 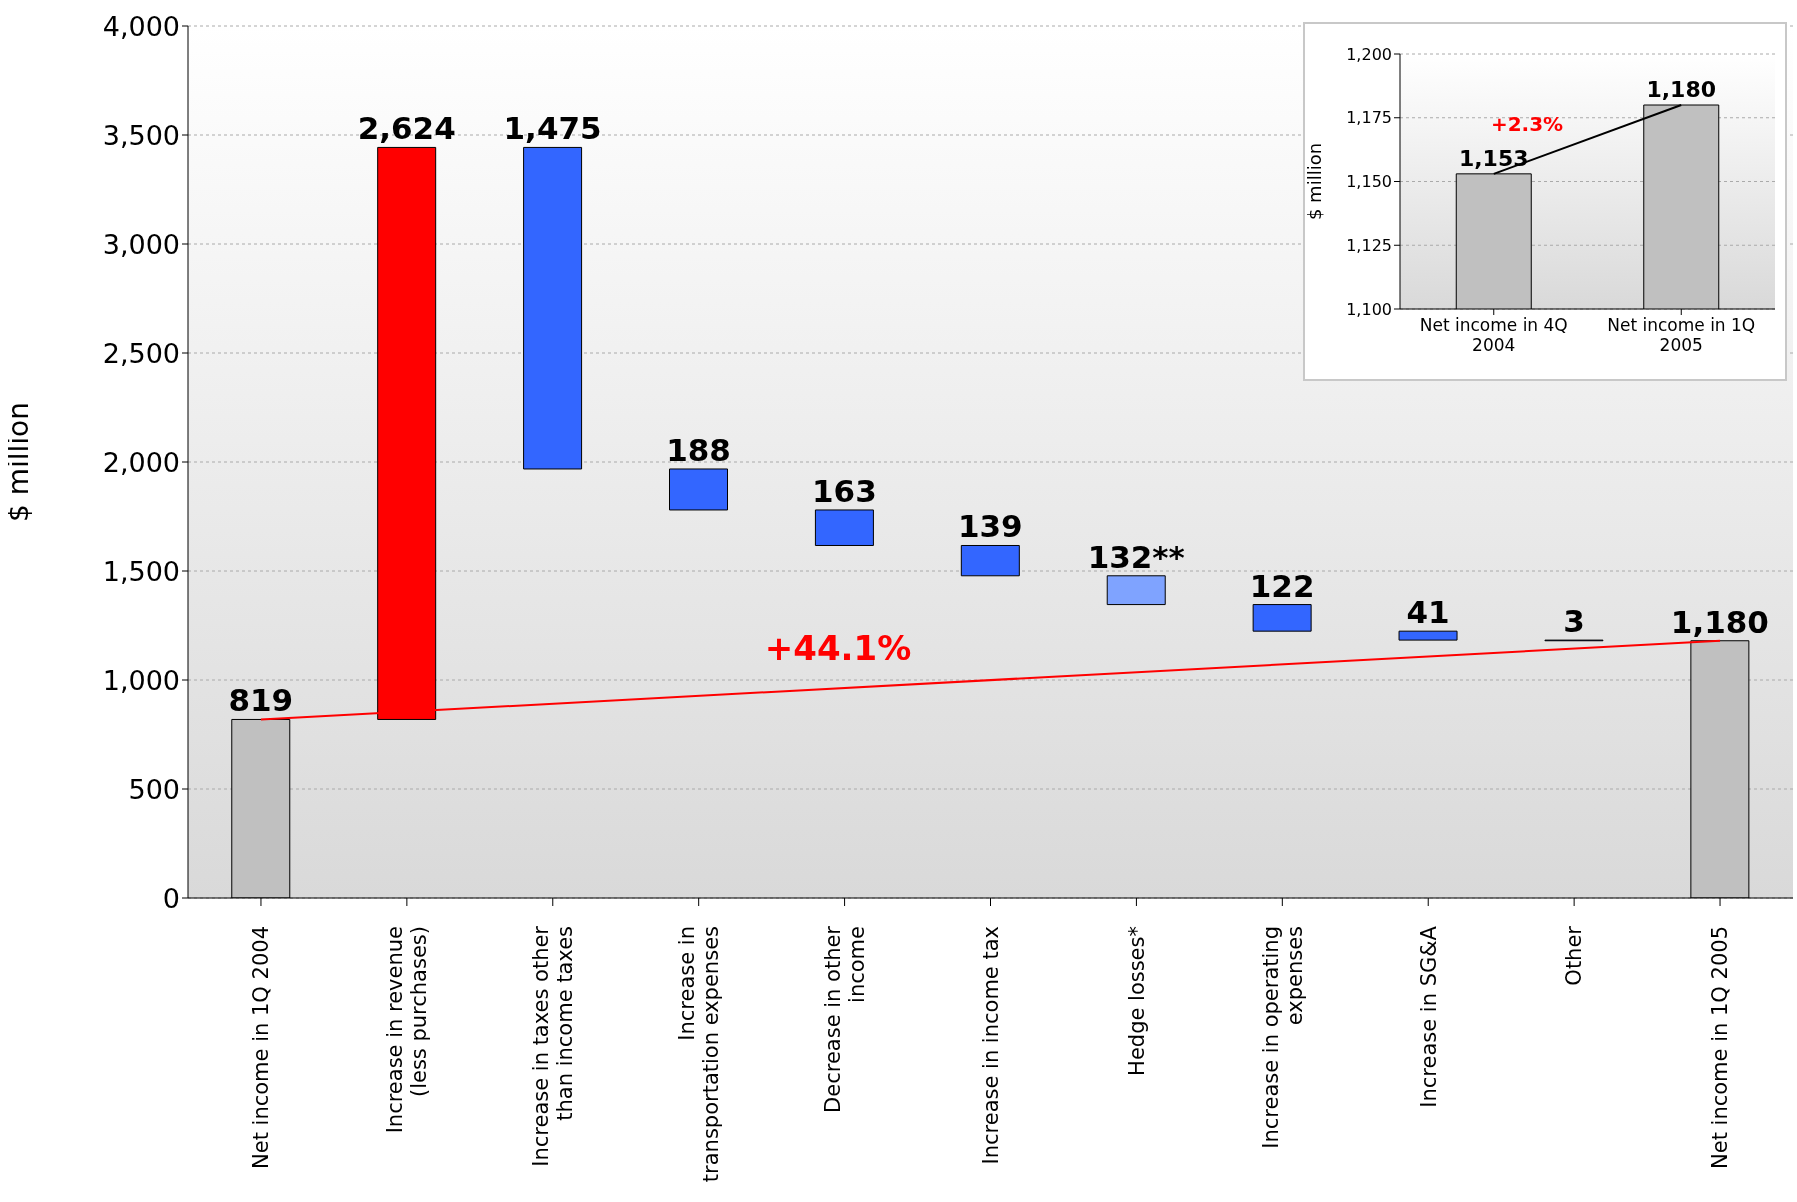 I want to click on data-label: 819, so click(x=261, y=700).